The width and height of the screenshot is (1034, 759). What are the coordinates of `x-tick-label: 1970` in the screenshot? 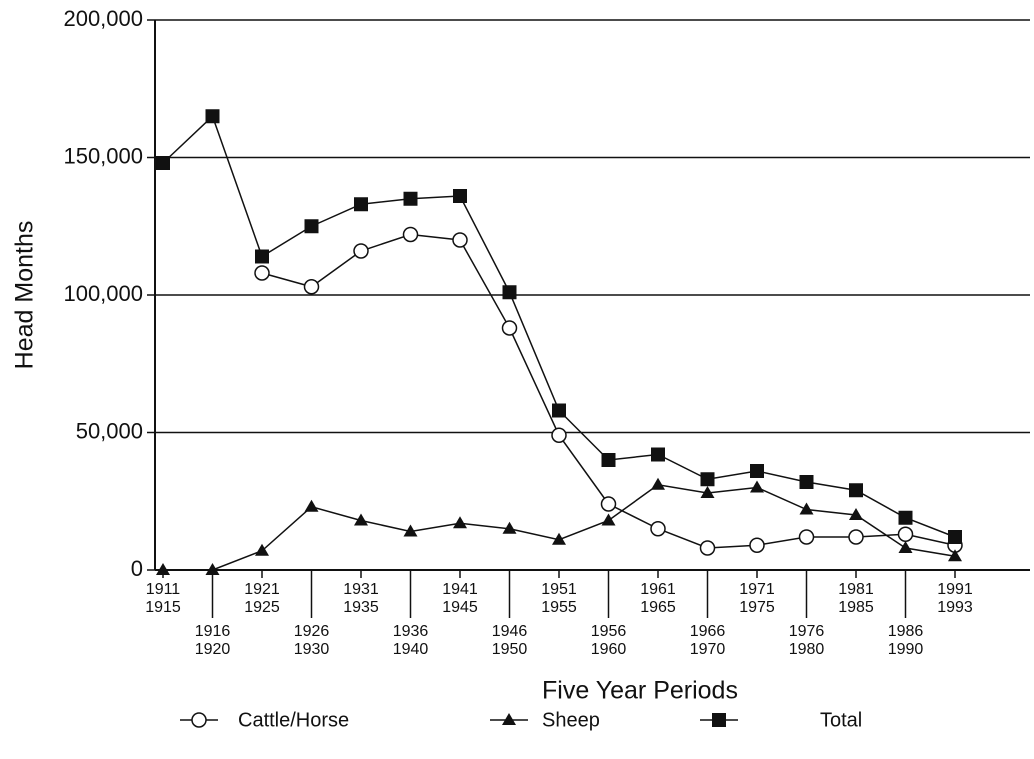 It's located at (708, 649).